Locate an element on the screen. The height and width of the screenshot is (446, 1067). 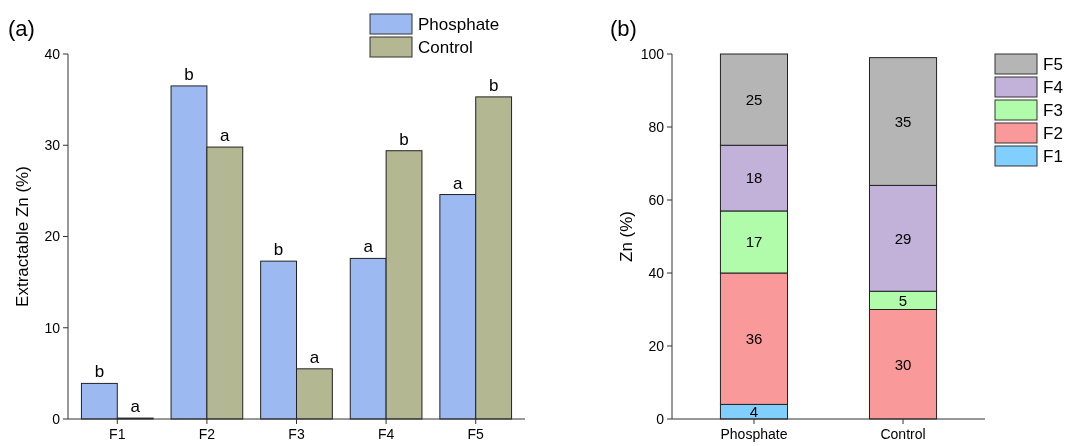
data-label: 4 is located at coordinates (754, 411).